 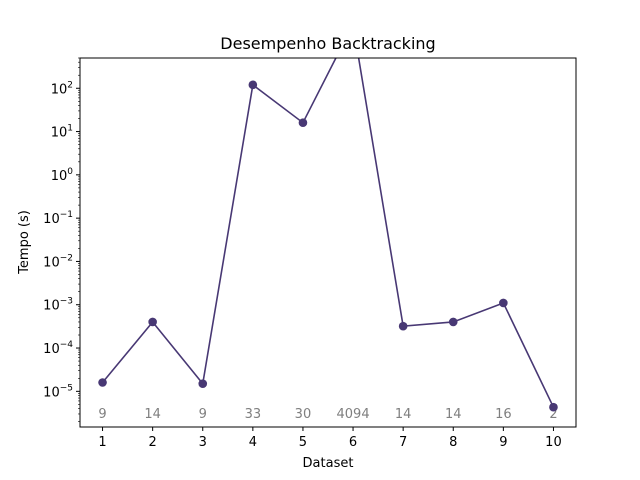 What do you see at coordinates (353, 414) in the screenshot?
I see `annotation-label: 4094` at bounding box center [353, 414].